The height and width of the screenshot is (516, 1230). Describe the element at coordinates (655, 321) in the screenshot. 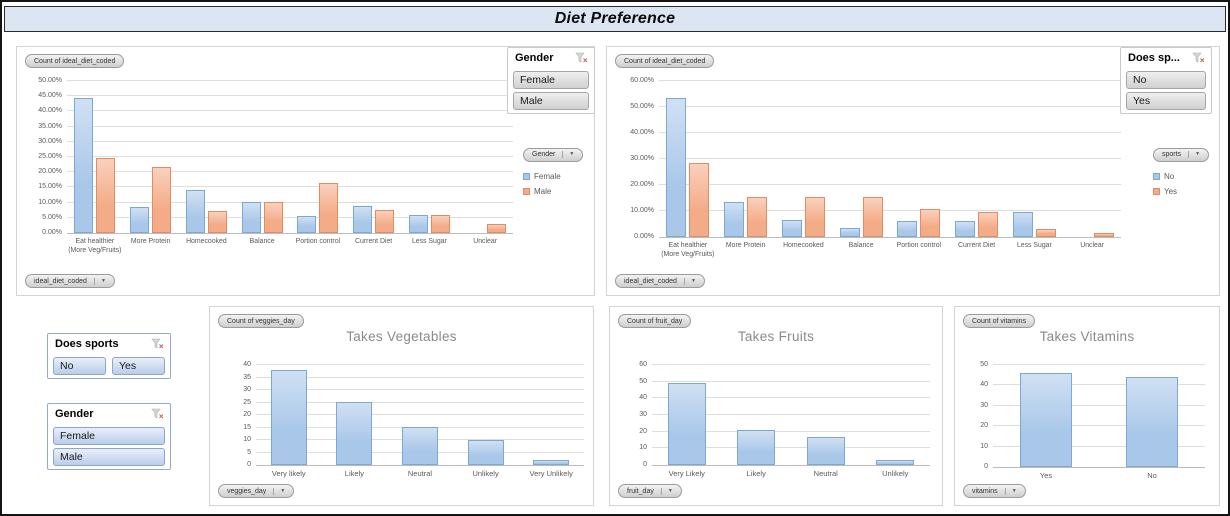

I see `pivot-field-button: Count of fruit_day` at that location.